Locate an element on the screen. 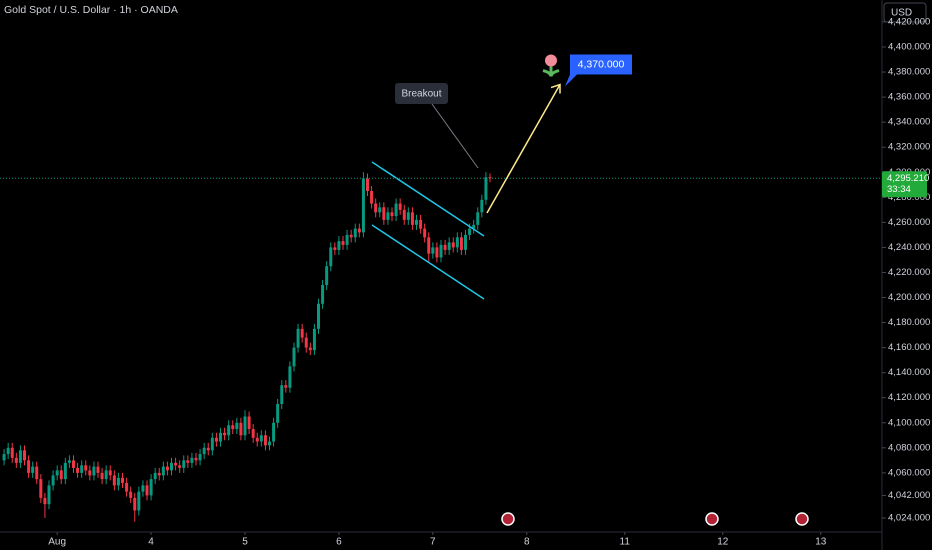 The width and height of the screenshot is (932, 550). y-tick-label: 4,340.000 is located at coordinates (909, 122).